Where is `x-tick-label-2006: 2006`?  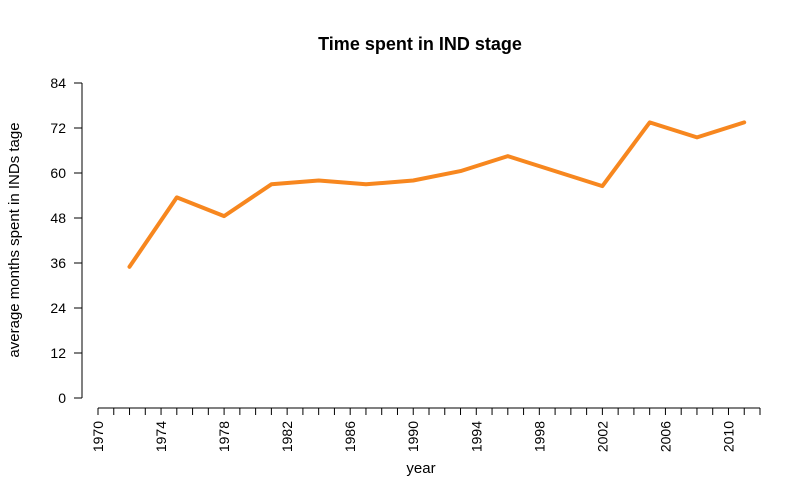 x-tick-label-2006: 2006 is located at coordinates (665, 436).